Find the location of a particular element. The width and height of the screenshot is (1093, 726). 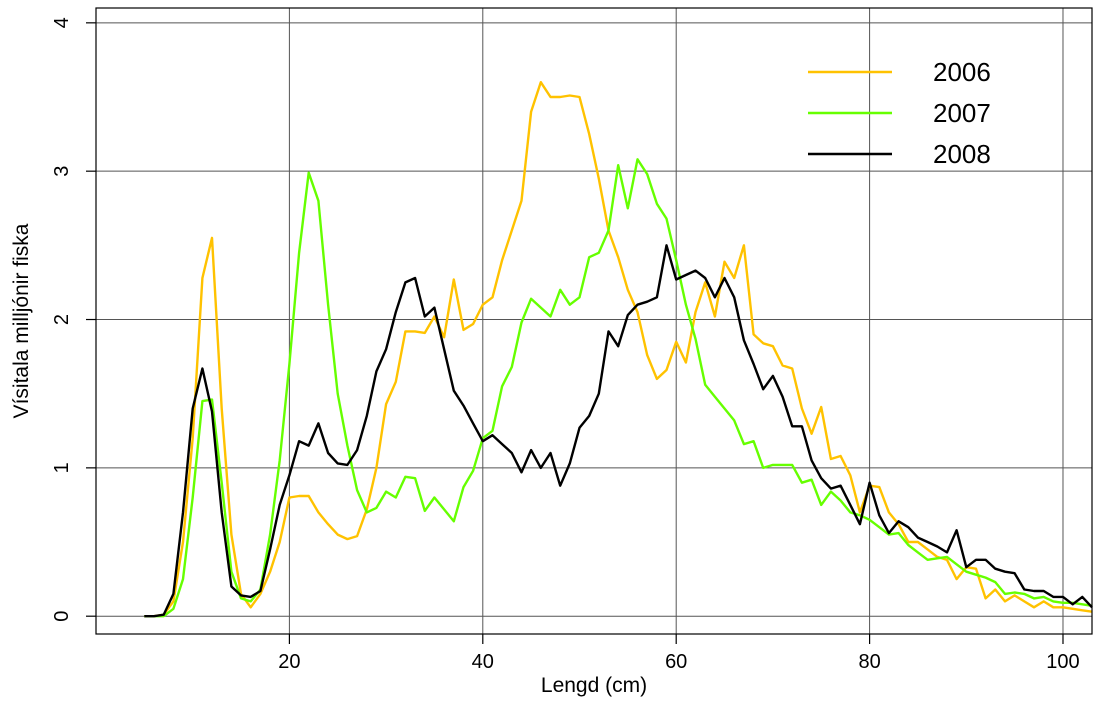

legend-label-2008: 2008 is located at coordinates (962, 154).